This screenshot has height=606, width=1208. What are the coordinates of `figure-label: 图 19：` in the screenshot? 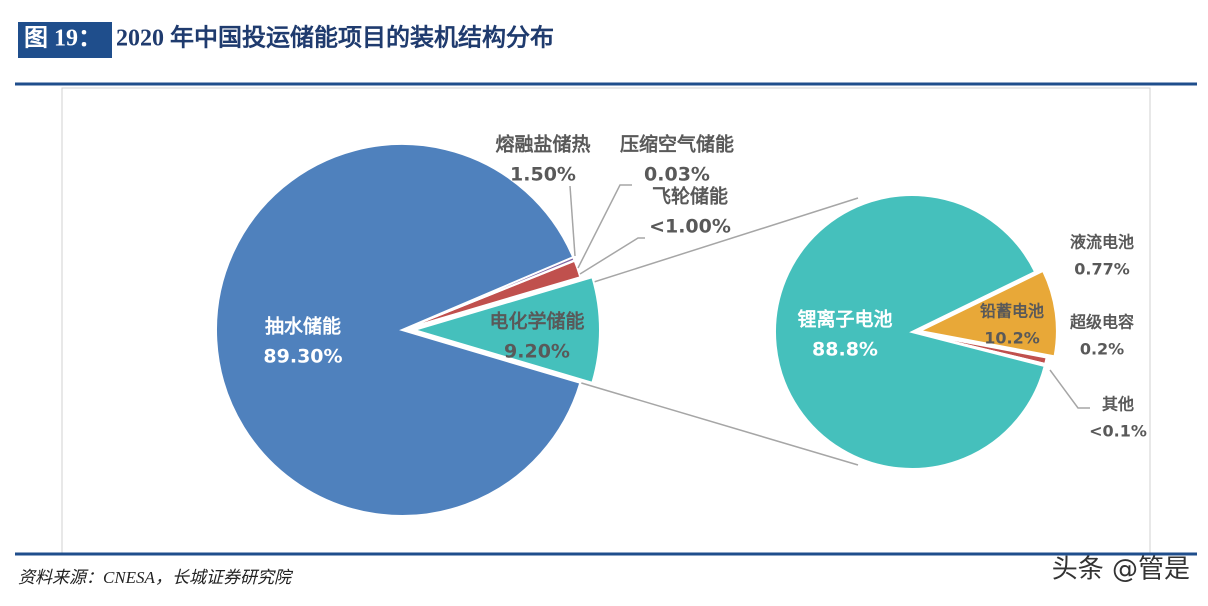 It's located at (63, 38).